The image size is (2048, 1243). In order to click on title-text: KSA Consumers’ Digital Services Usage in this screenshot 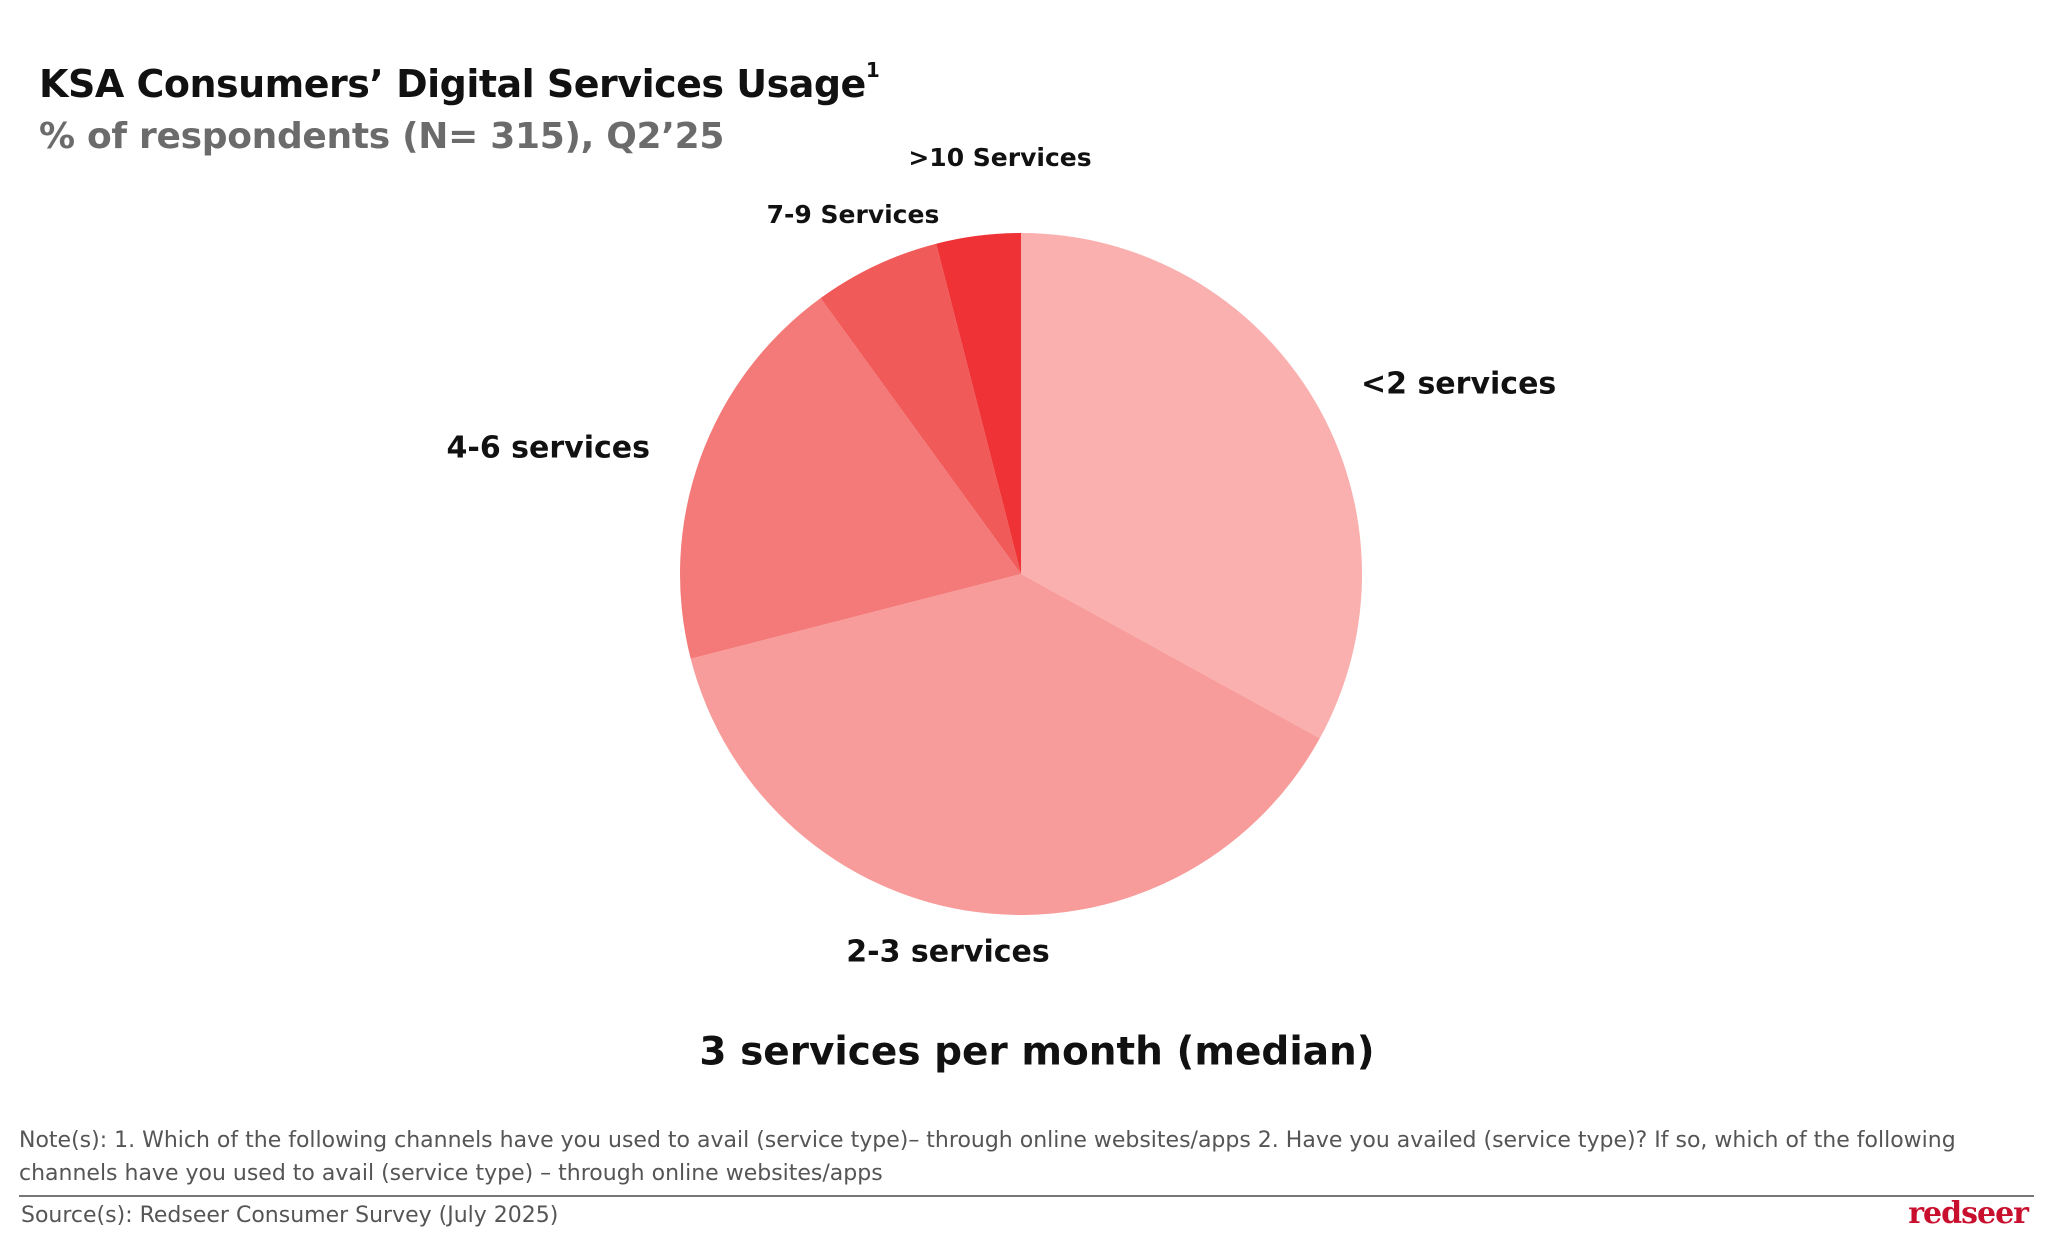, I will do `click(452, 84)`.